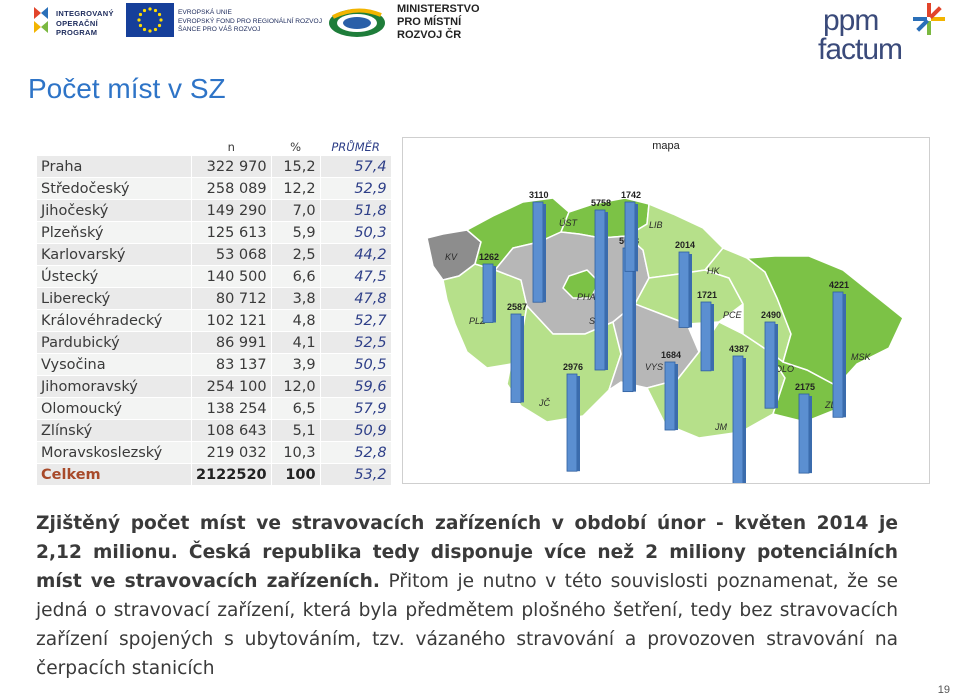 Image resolution: width=960 pixels, height=698 pixels. What do you see at coordinates (943, 690) in the screenshot?
I see `page-number: 19` at bounding box center [943, 690].